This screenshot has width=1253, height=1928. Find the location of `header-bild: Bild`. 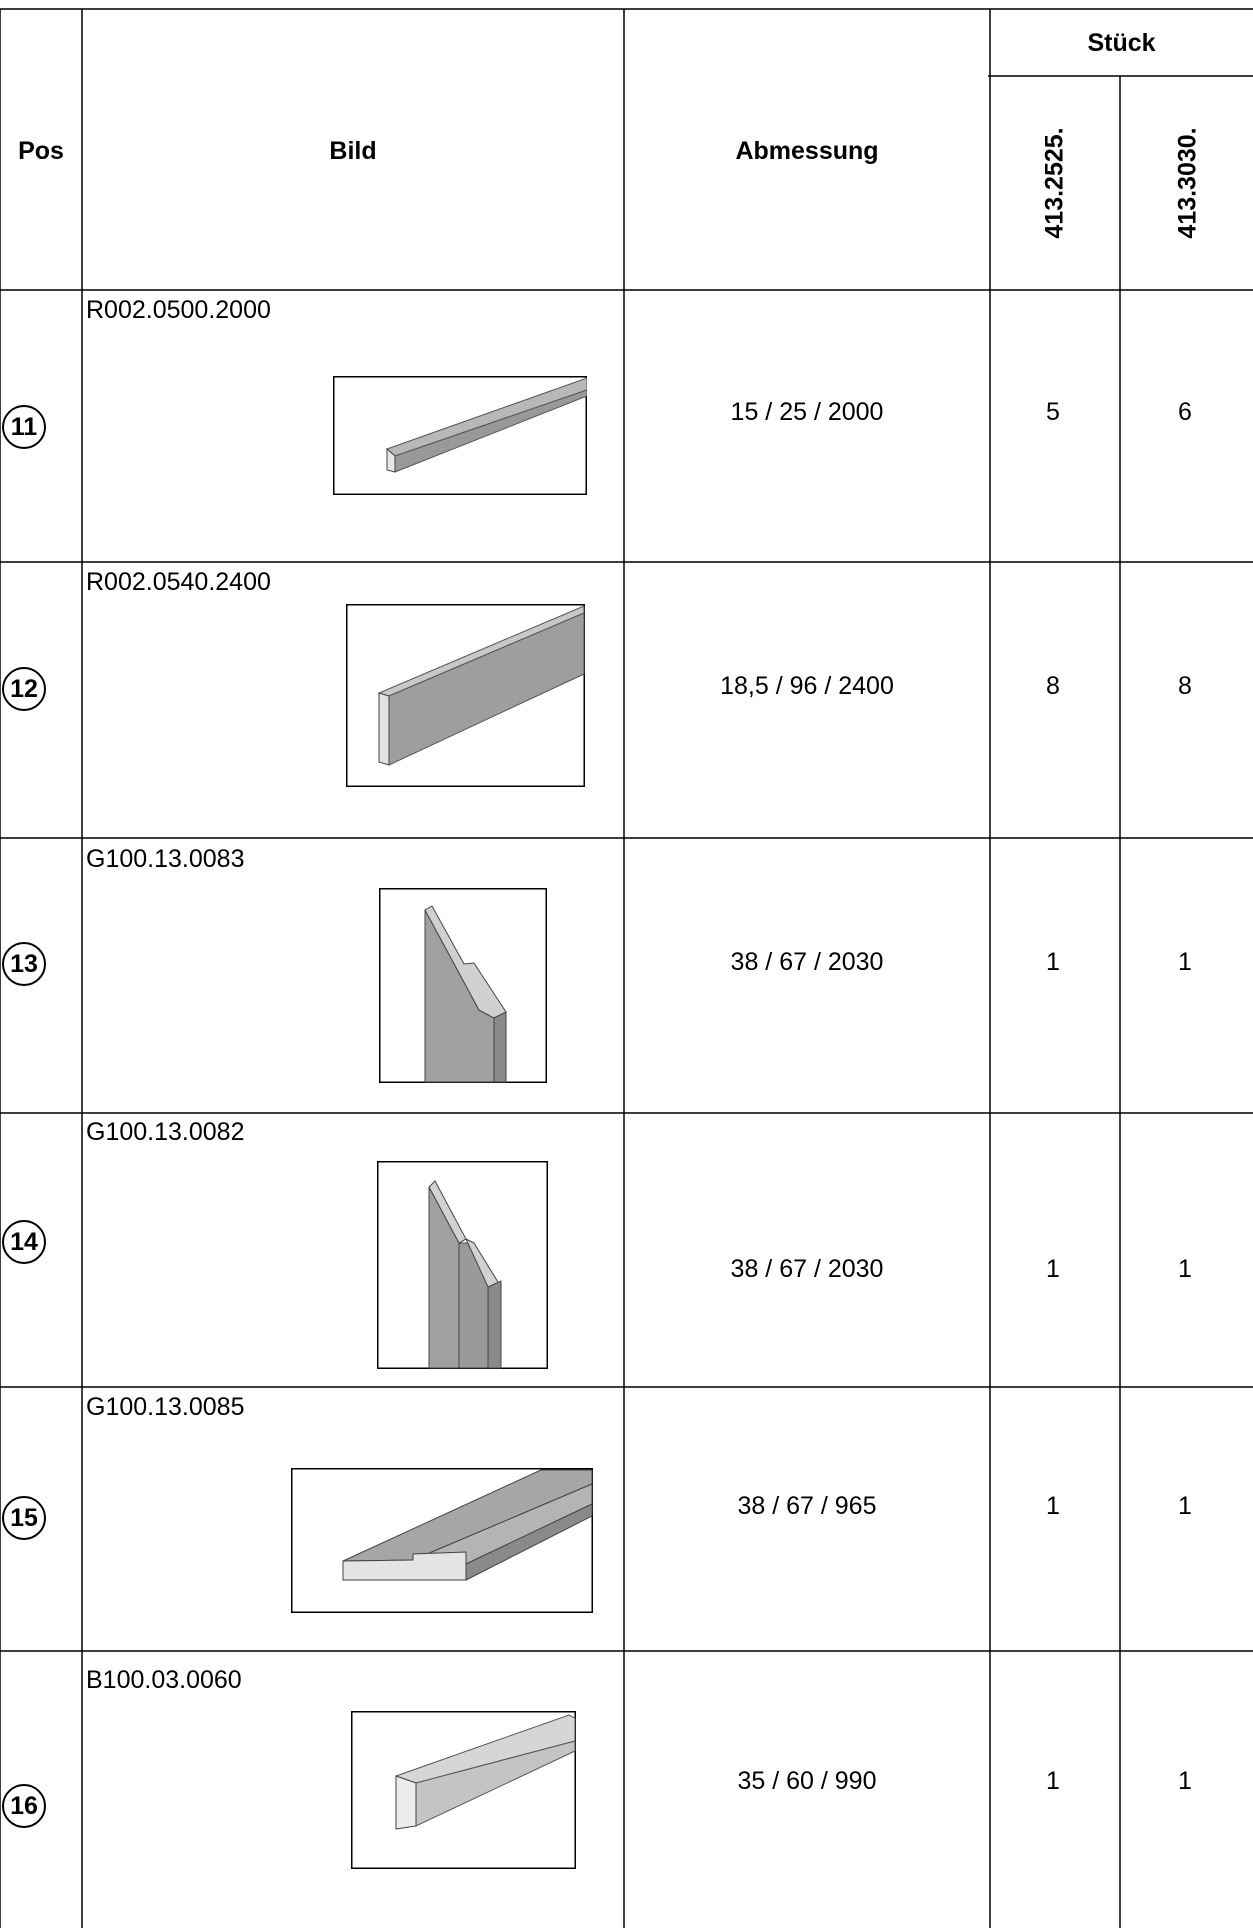

header-bild: Bild is located at coordinates (353, 151).